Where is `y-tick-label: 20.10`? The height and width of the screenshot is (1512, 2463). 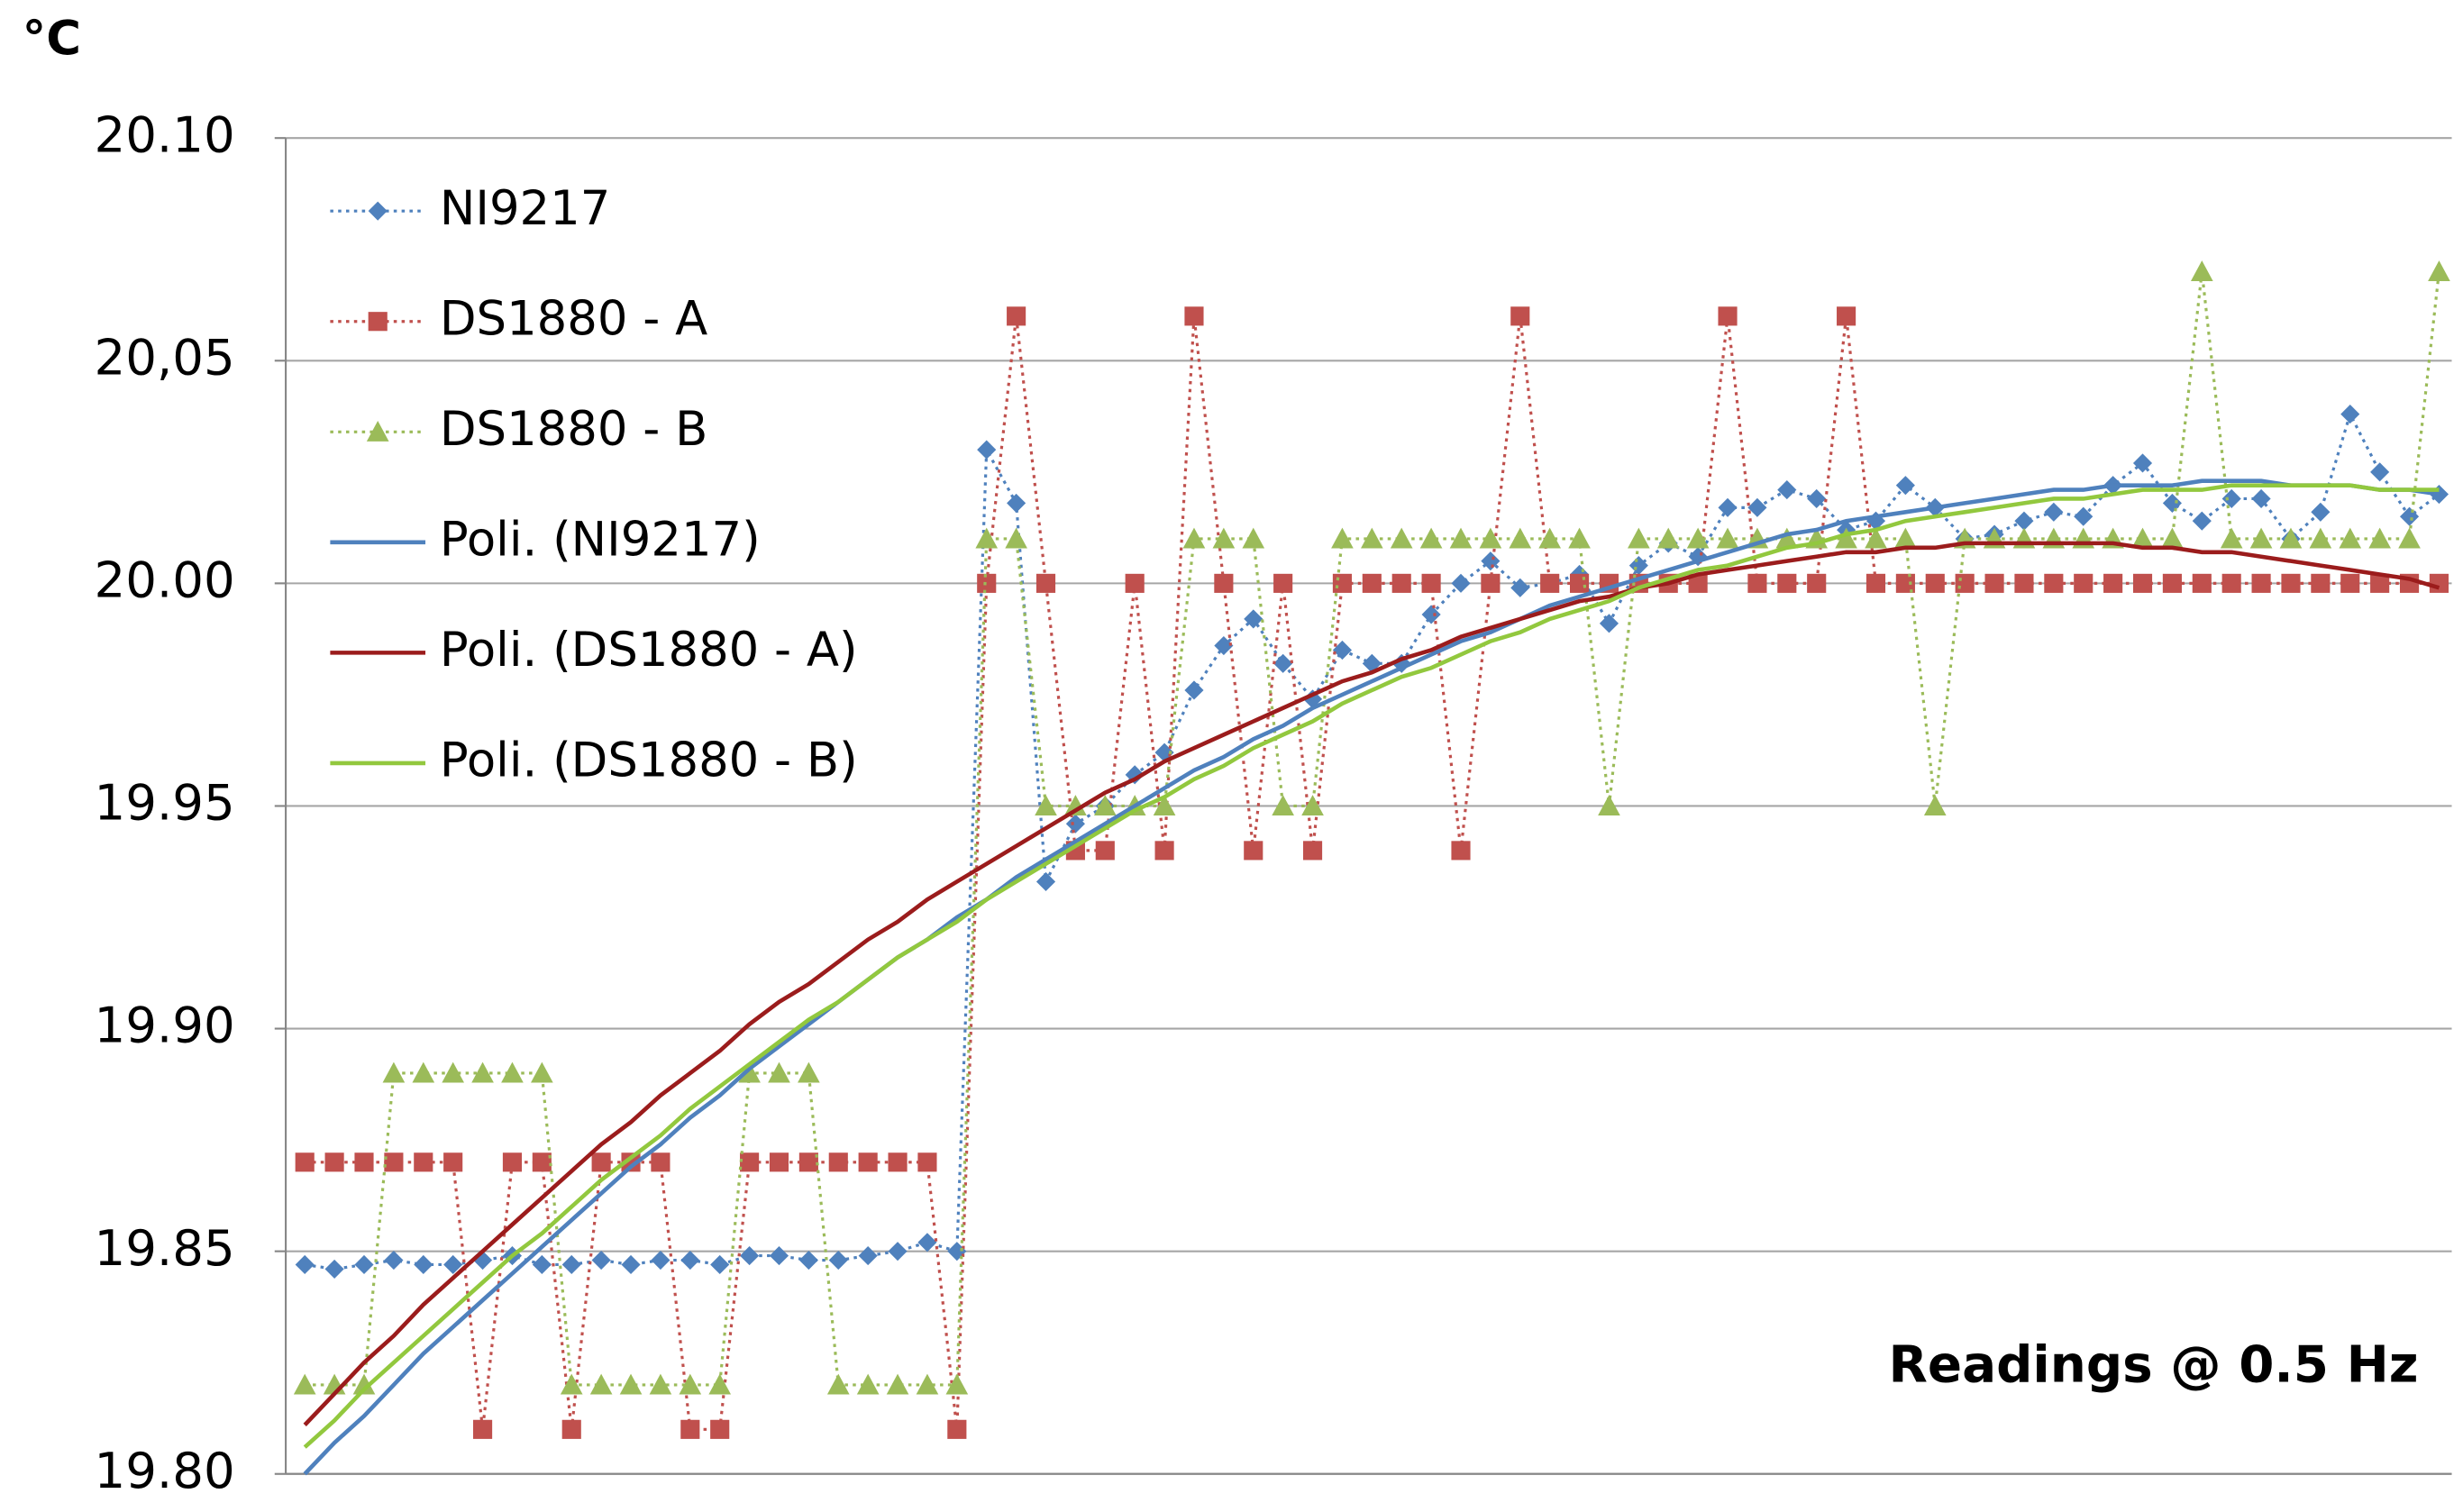
y-tick-label: 20.10 is located at coordinates (164, 134).